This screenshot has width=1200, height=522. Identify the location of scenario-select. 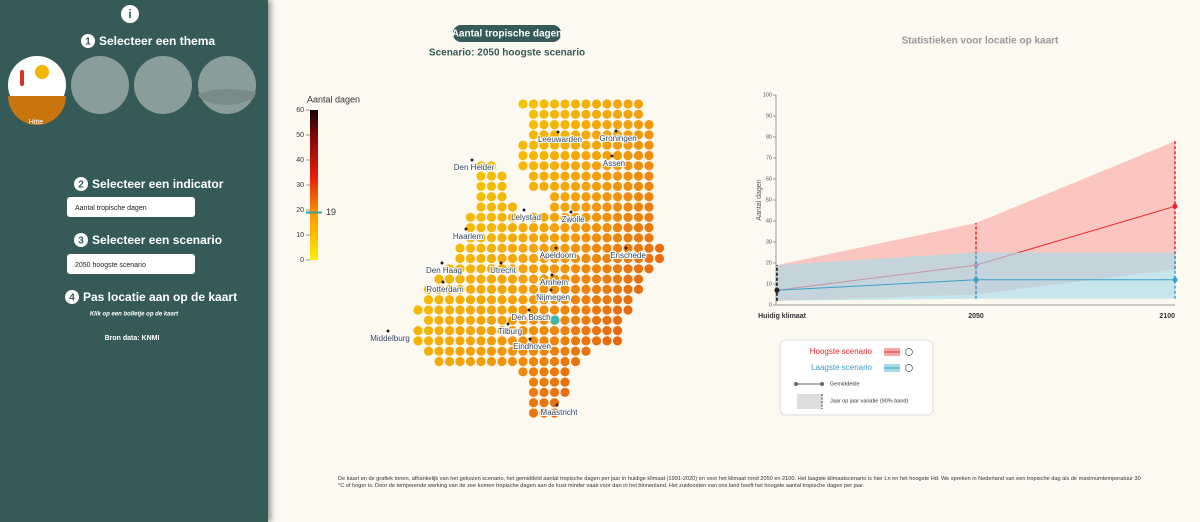
(131, 264).